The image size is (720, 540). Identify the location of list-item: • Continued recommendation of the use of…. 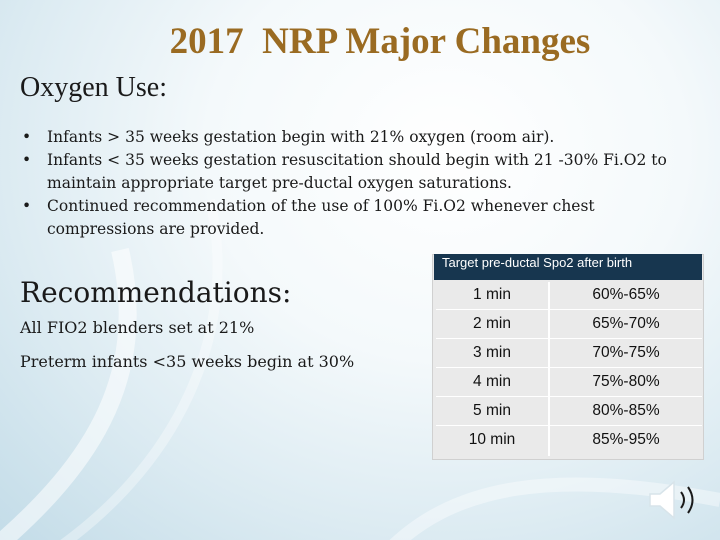
(355, 218).